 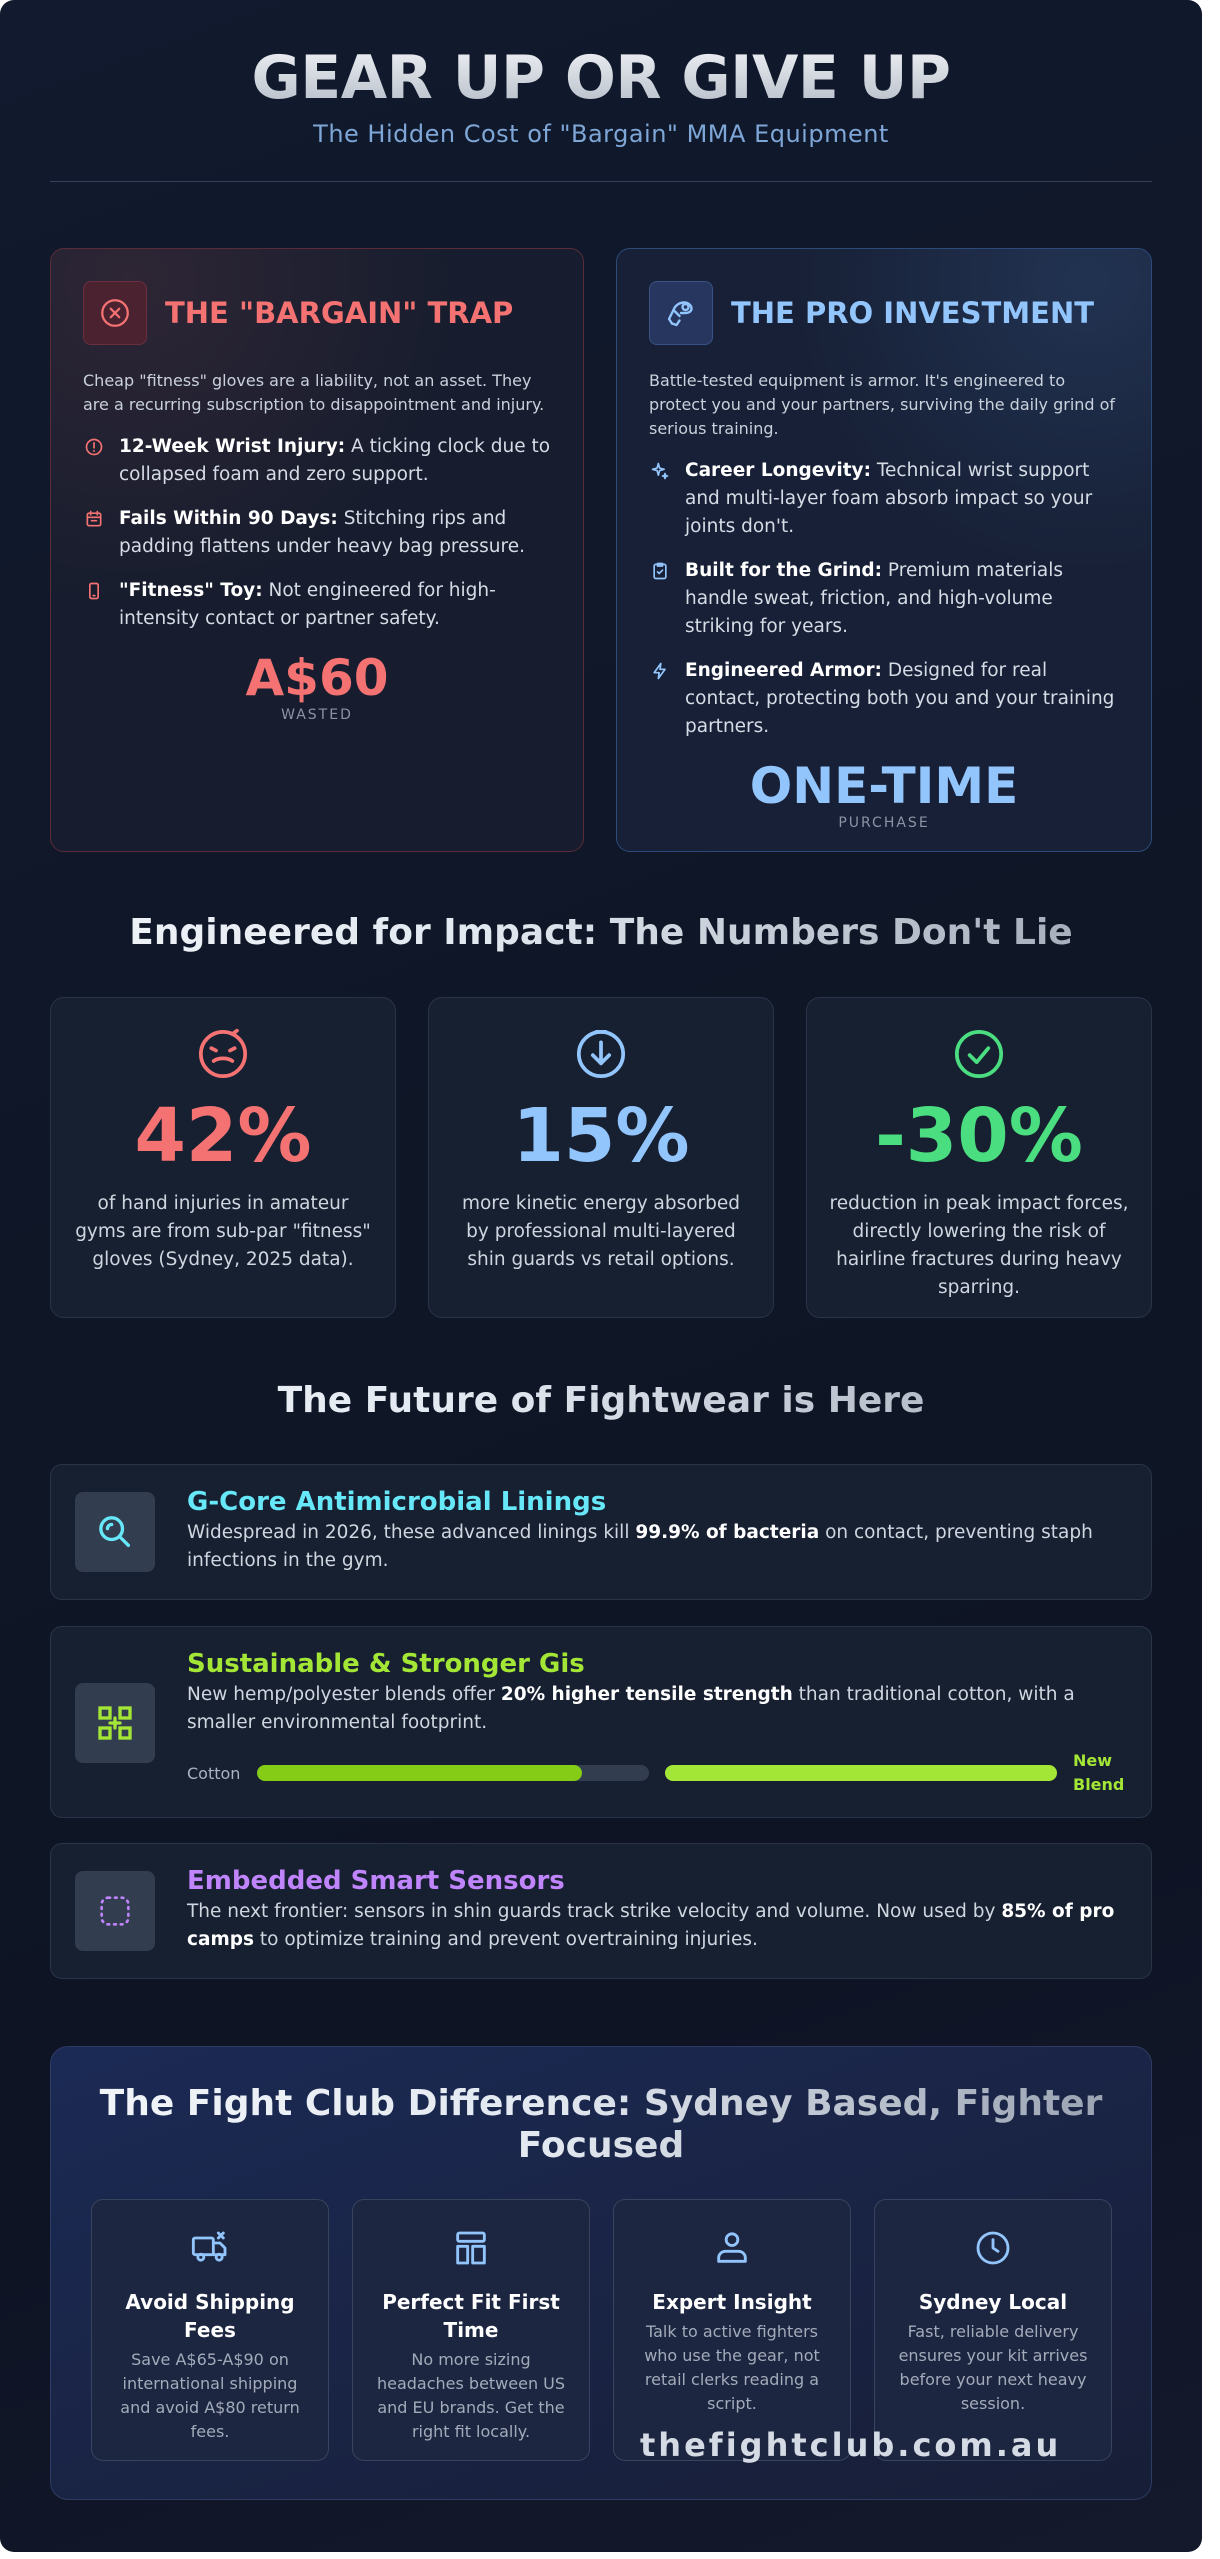 What do you see at coordinates (778, 470) in the screenshot?
I see `pro-bullet-bold: Career Longevity:` at bounding box center [778, 470].